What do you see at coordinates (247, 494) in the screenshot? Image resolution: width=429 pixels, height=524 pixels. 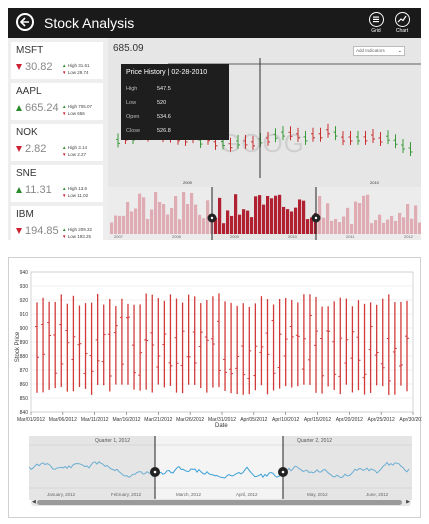 I see `nav-month-label: April, 2012` at bounding box center [247, 494].